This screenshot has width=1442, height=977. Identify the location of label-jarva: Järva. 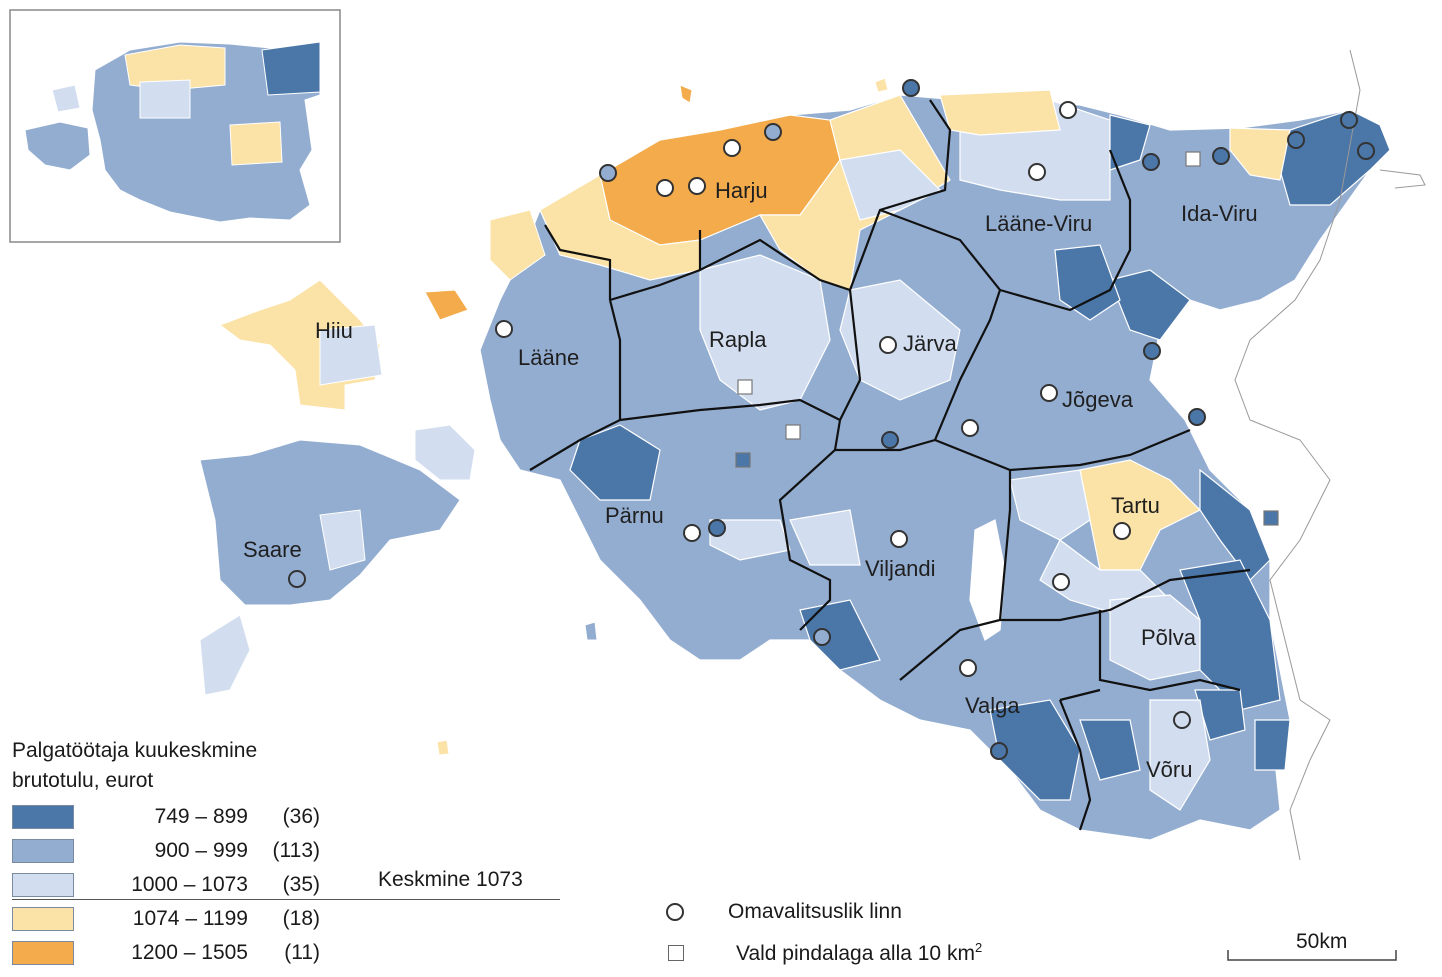
(930, 343).